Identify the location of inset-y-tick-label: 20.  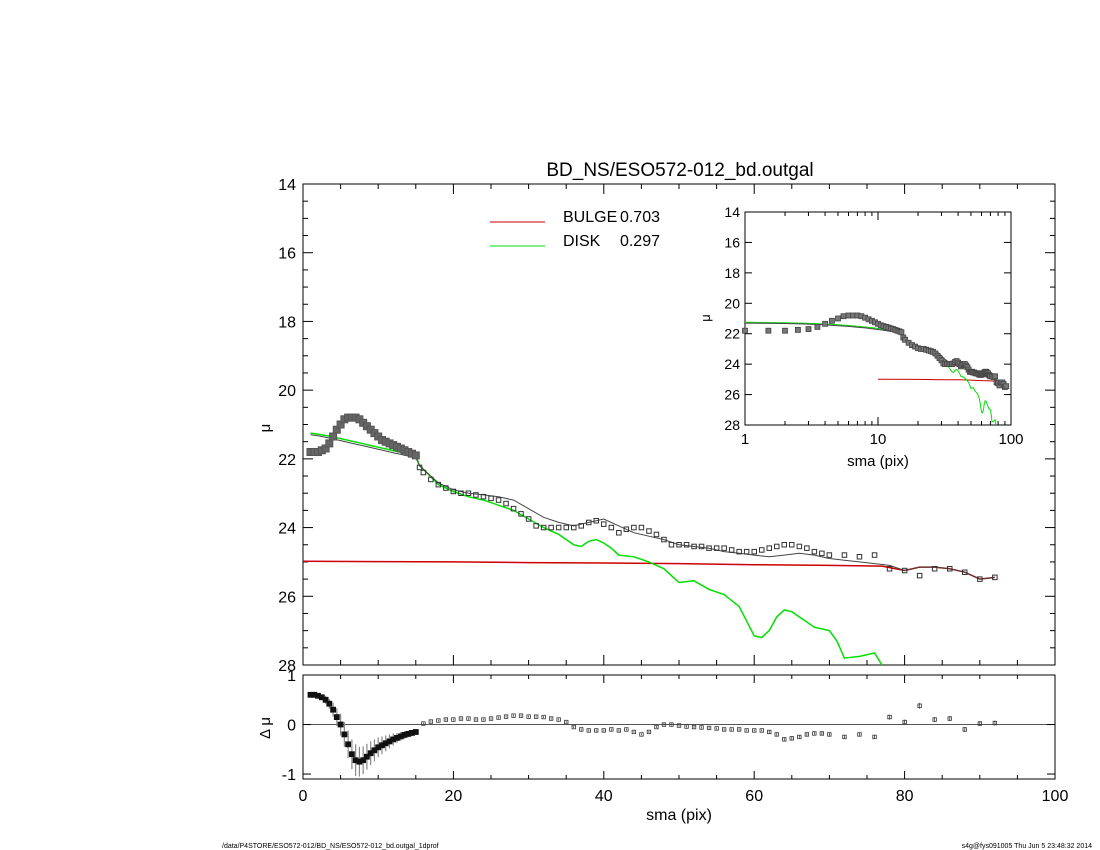
(732, 303).